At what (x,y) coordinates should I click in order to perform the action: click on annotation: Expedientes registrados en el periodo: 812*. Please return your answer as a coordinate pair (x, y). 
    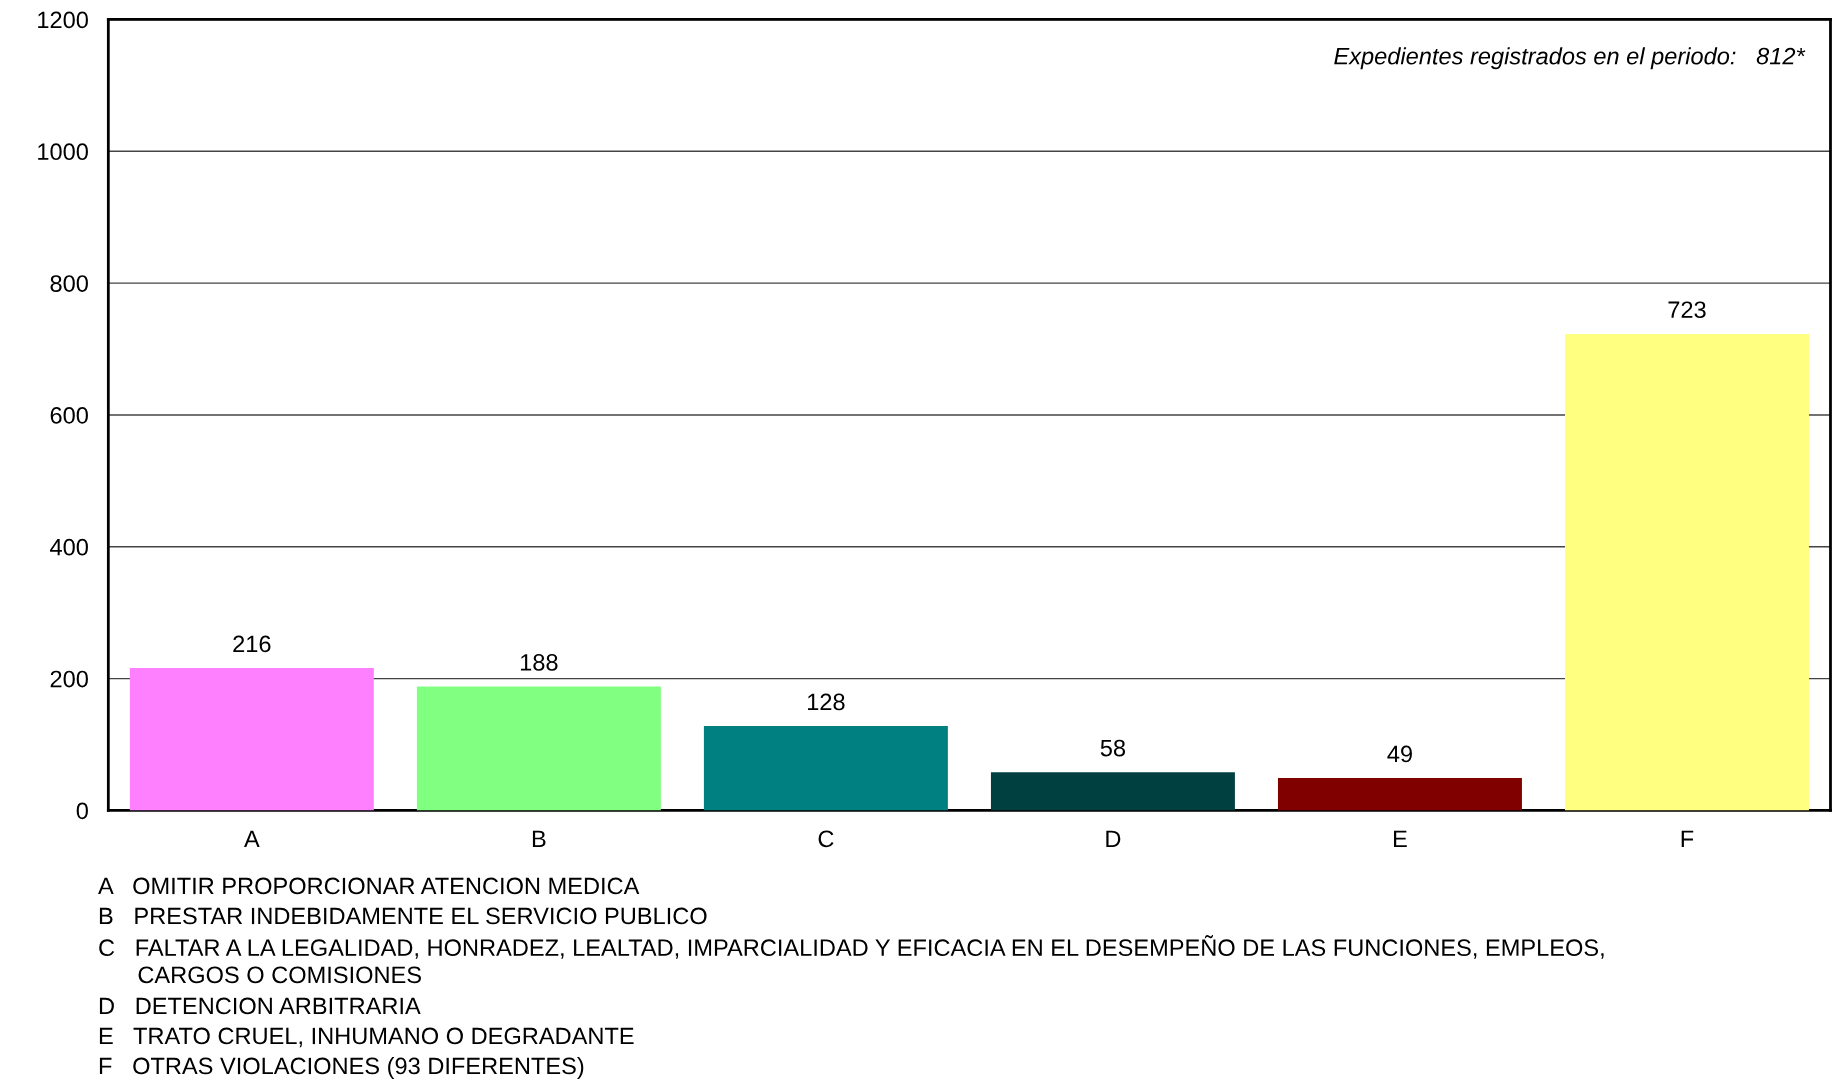
    Looking at the image, I should click on (1570, 58).